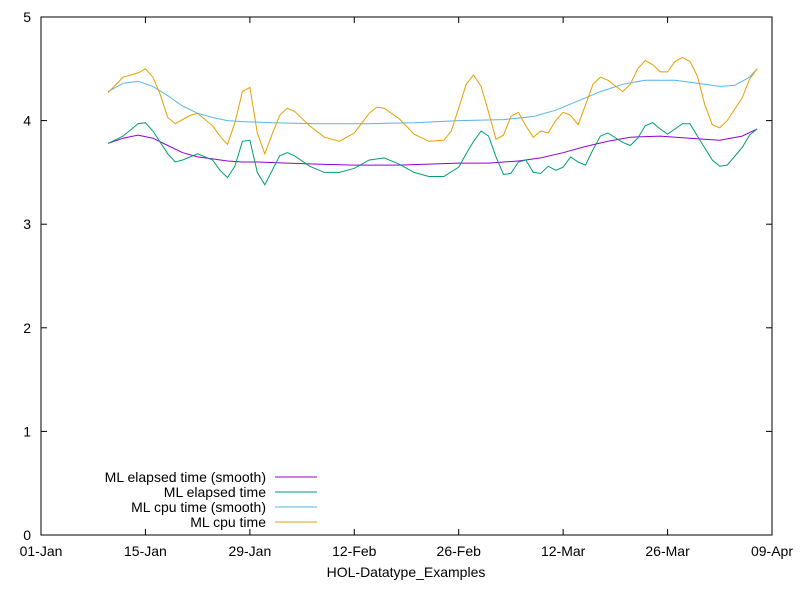  What do you see at coordinates (249, 551) in the screenshot?
I see `x-tick-label: 29-Jan` at bounding box center [249, 551].